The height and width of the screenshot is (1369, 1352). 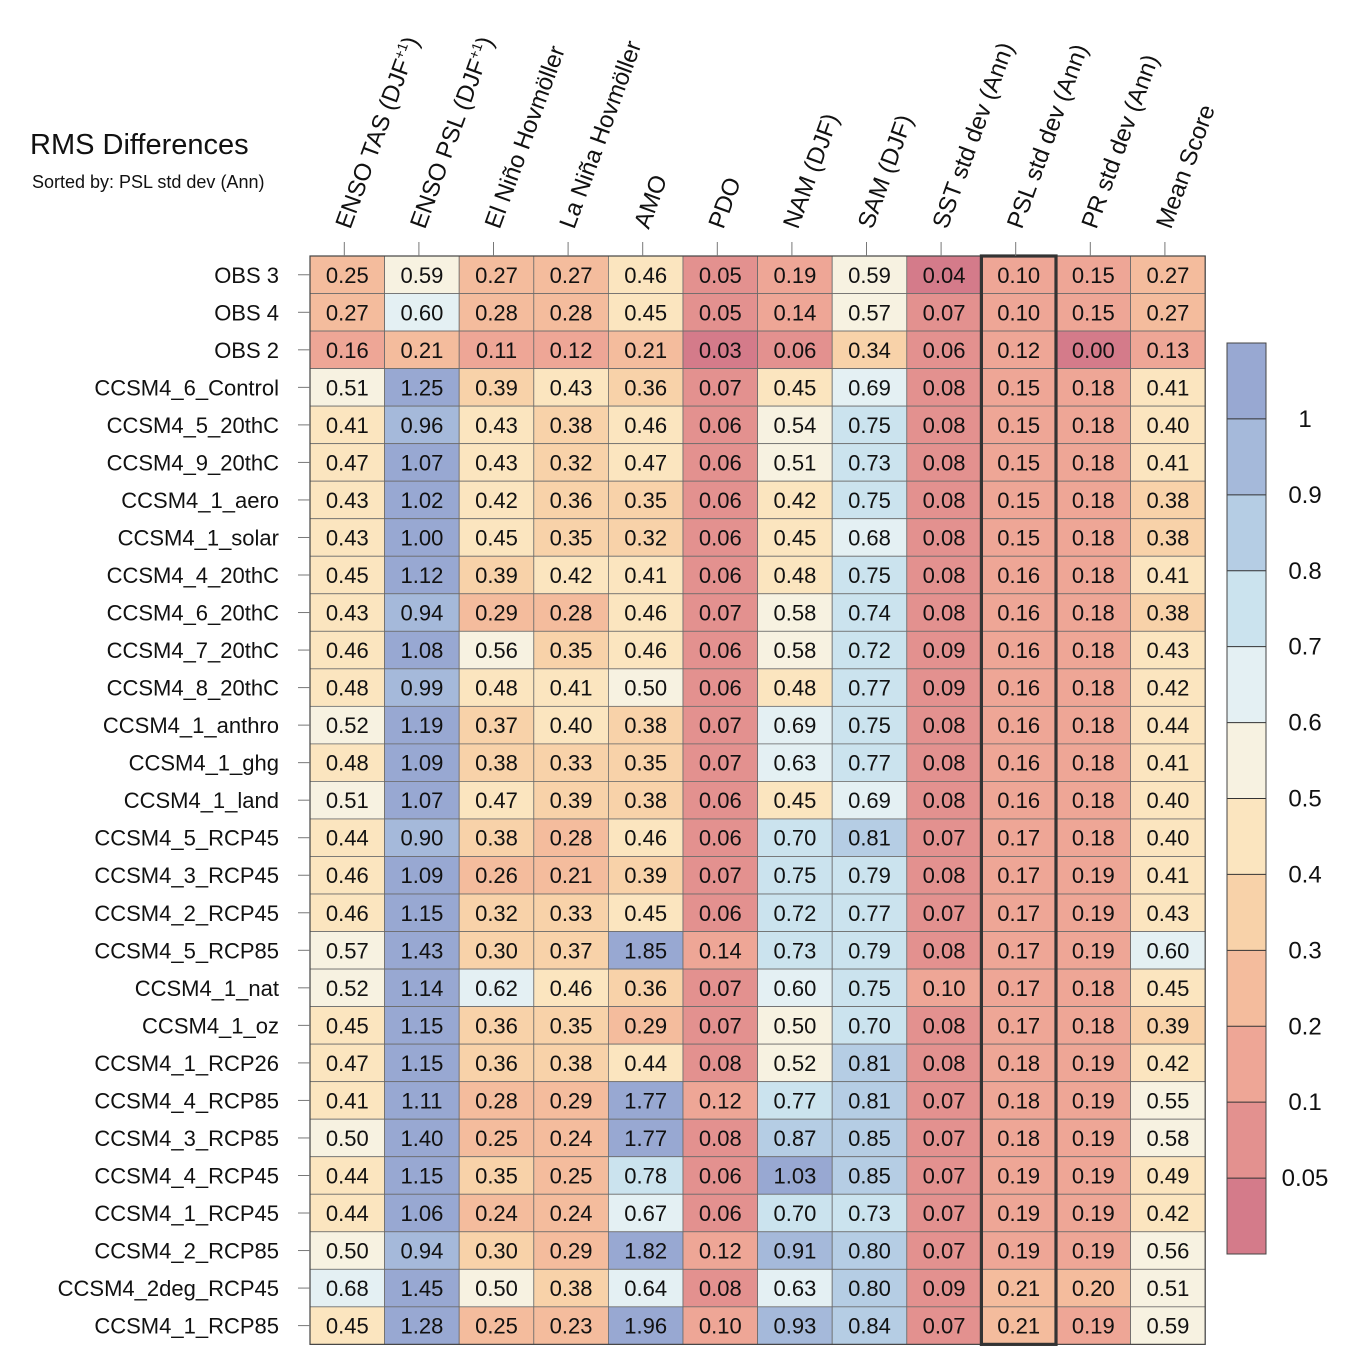 I want to click on cell-value: 0.10, so click(x=1018, y=312).